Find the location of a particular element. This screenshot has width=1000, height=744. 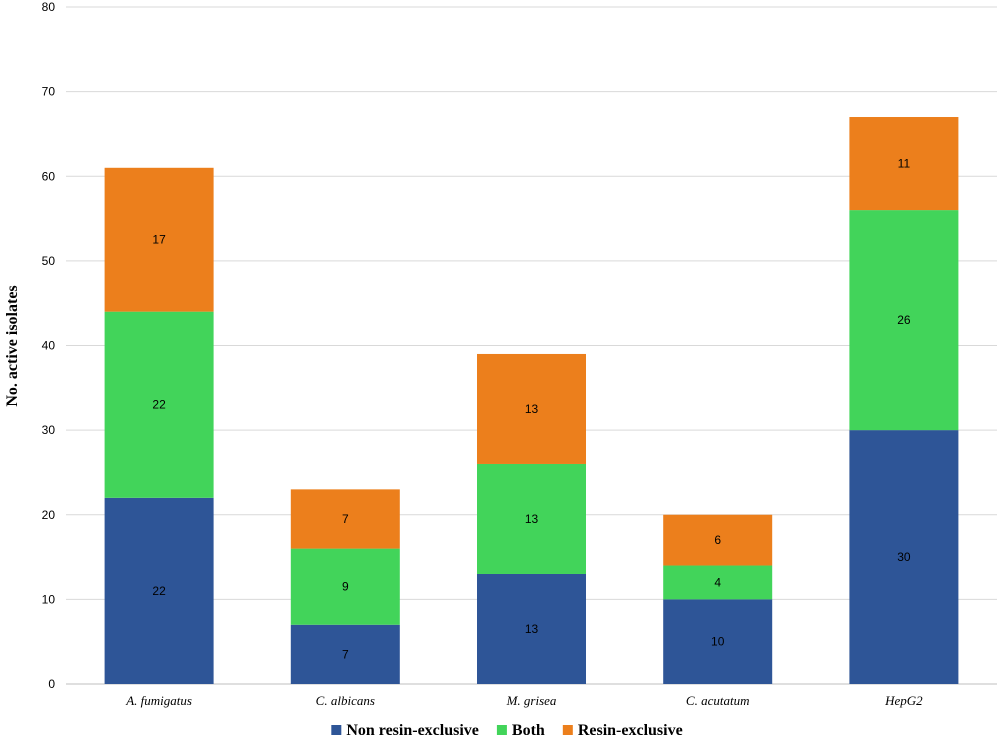

y-tick-label: 0 is located at coordinates (51, 684).